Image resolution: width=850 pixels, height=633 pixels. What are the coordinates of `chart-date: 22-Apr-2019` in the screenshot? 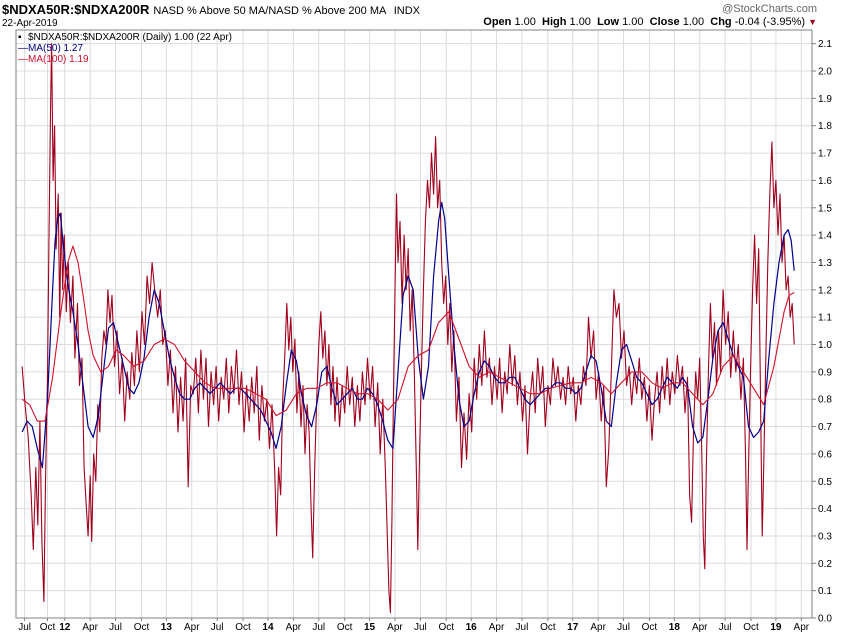 It's located at (30, 23).